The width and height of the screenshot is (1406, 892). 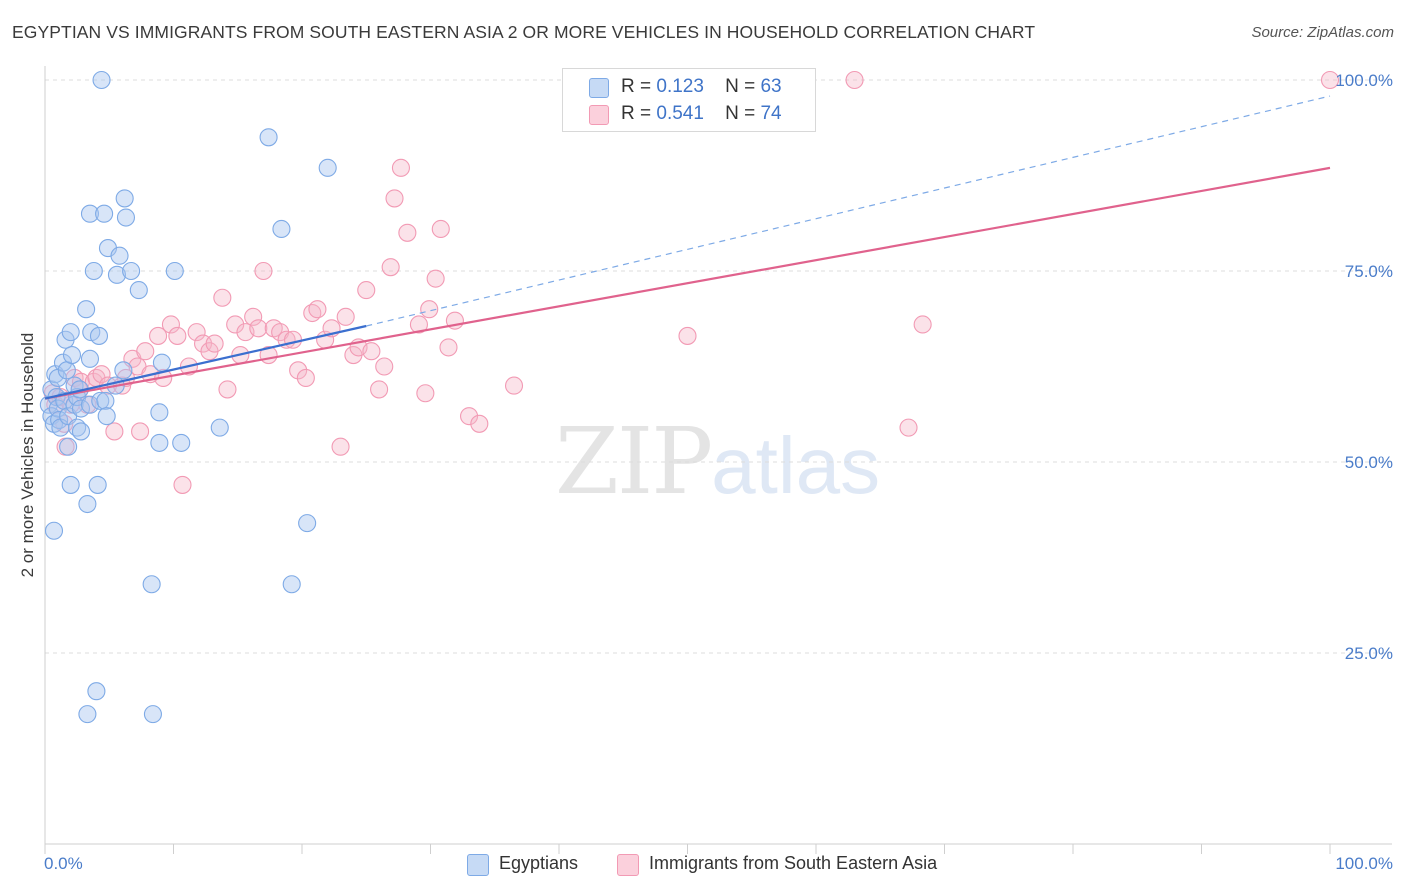 What do you see at coordinates (205, 362) in the screenshot?
I see `egyptian-trend-line` at bounding box center [205, 362].